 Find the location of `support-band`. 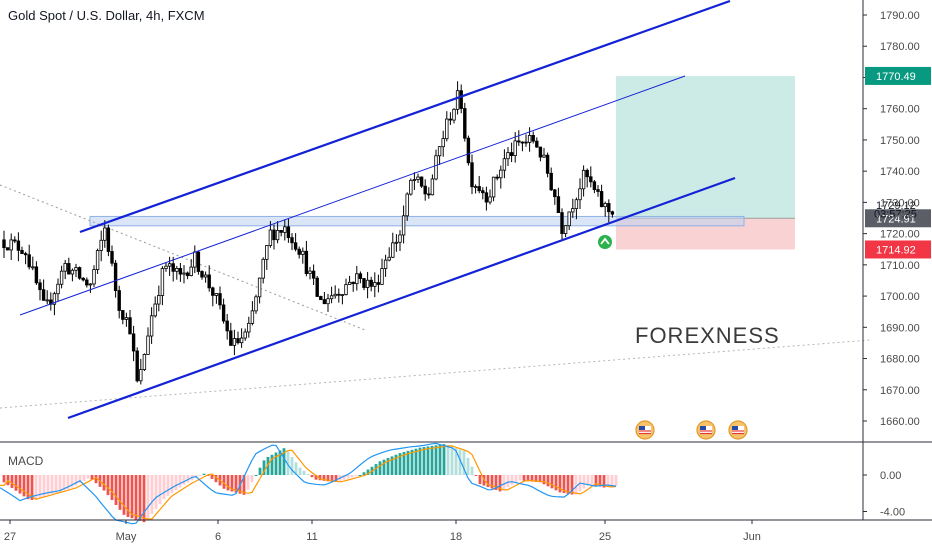

support-band is located at coordinates (417, 221).